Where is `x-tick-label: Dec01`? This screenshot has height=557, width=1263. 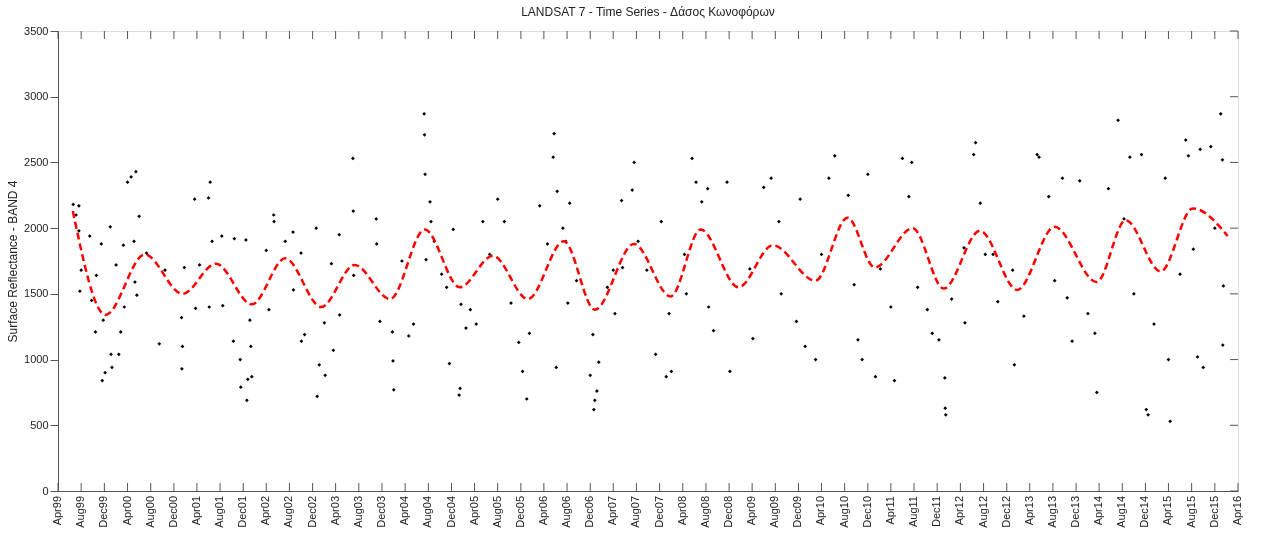
x-tick-label: Dec01 is located at coordinates (242, 512).